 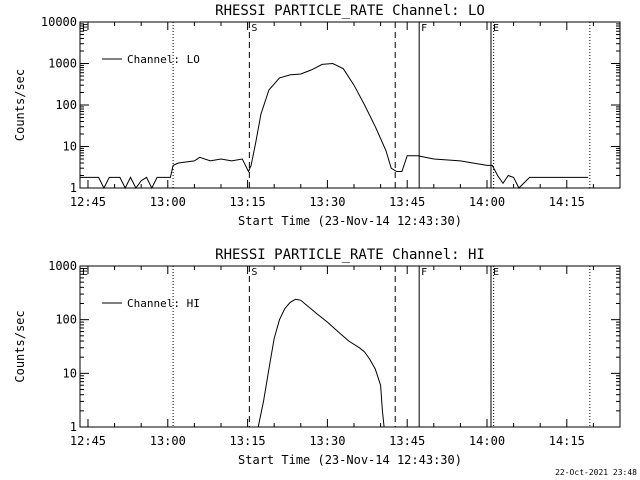 I want to click on chart-title: RHESSI PARTICLE_RATE Channel: LO, so click(x=350, y=11).